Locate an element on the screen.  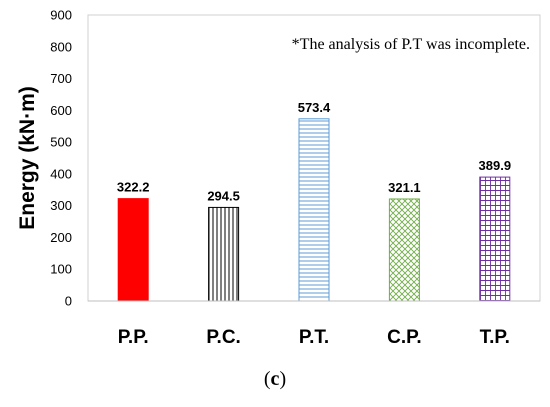
y-tick-label: 400 is located at coordinates (61, 173).